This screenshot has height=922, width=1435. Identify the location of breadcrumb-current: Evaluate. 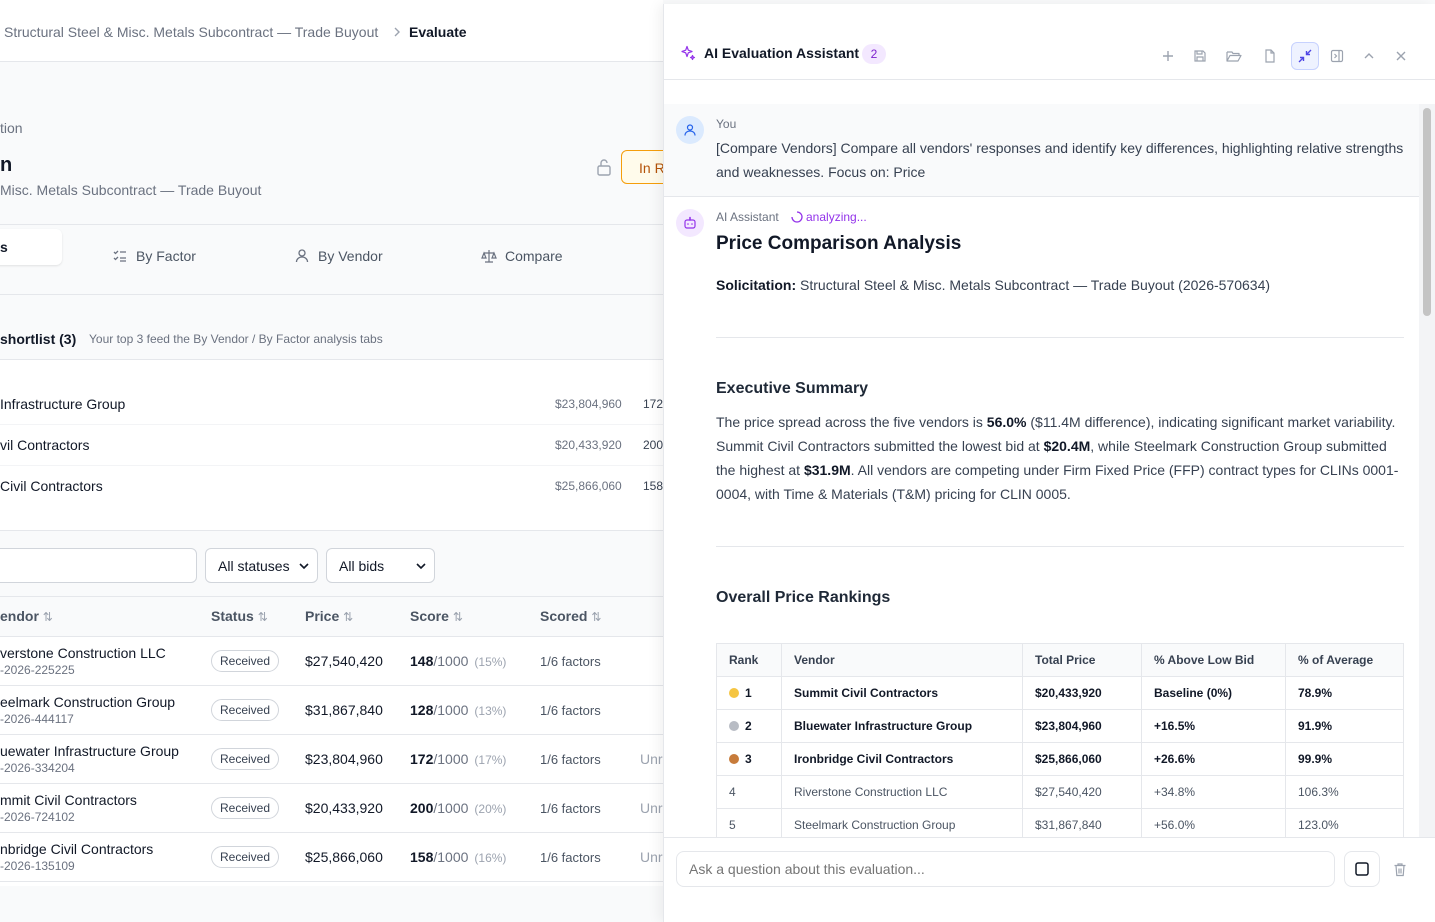
(438, 32).